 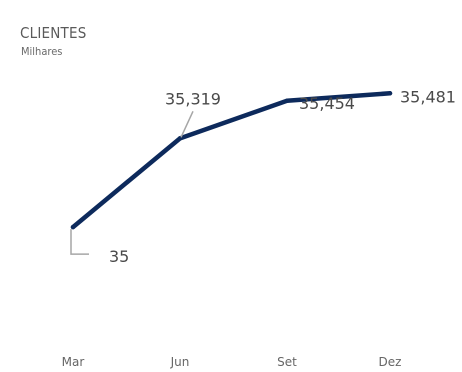 What do you see at coordinates (193, 98) in the screenshot?
I see `data-label: 35,319` at bounding box center [193, 98].